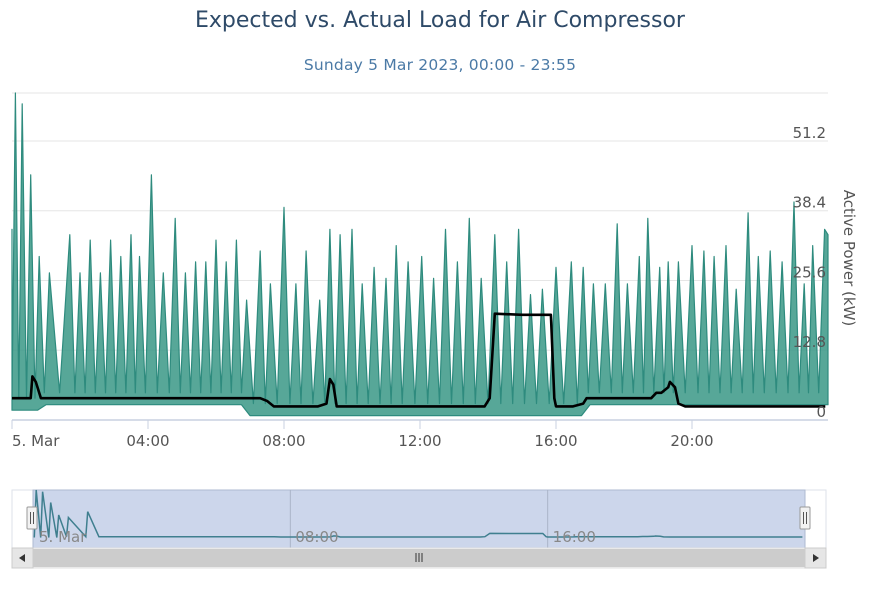 This screenshot has width=880, height=590. What do you see at coordinates (574, 537) in the screenshot?
I see `navigator-tick-label: 16:00` at bounding box center [574, 537].